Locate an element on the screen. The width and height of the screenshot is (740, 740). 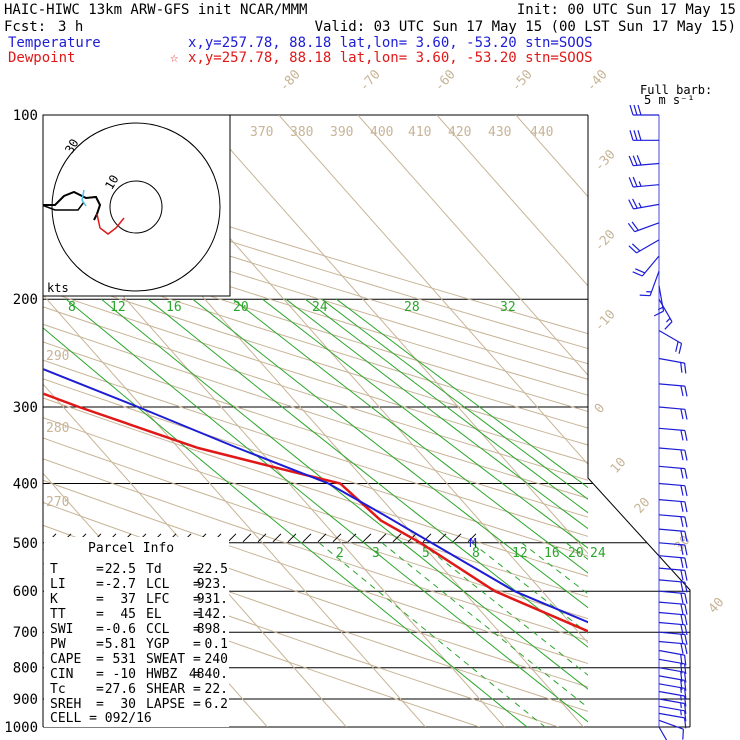
parcel-value-swi: -0.6 is located at coordinates (120, 629).